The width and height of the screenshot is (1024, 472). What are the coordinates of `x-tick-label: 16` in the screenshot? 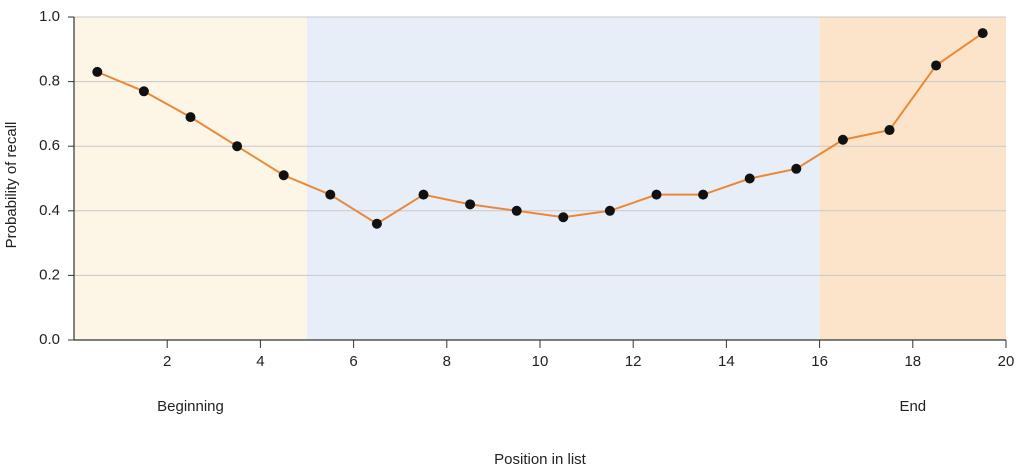 It's located at (819, 361).